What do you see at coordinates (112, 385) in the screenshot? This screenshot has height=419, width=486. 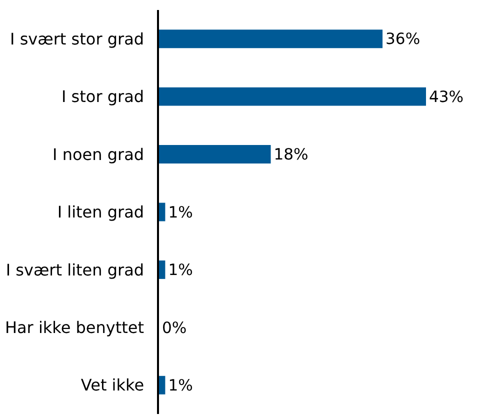 I see `y-tick-label: Vet ikke` at bounding box center [112, 385].